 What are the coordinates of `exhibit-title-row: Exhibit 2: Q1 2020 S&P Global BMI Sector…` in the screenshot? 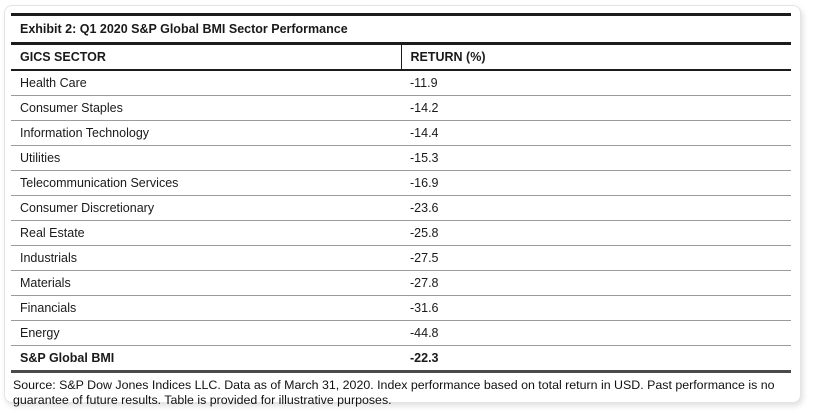 It's located at (401, 29).